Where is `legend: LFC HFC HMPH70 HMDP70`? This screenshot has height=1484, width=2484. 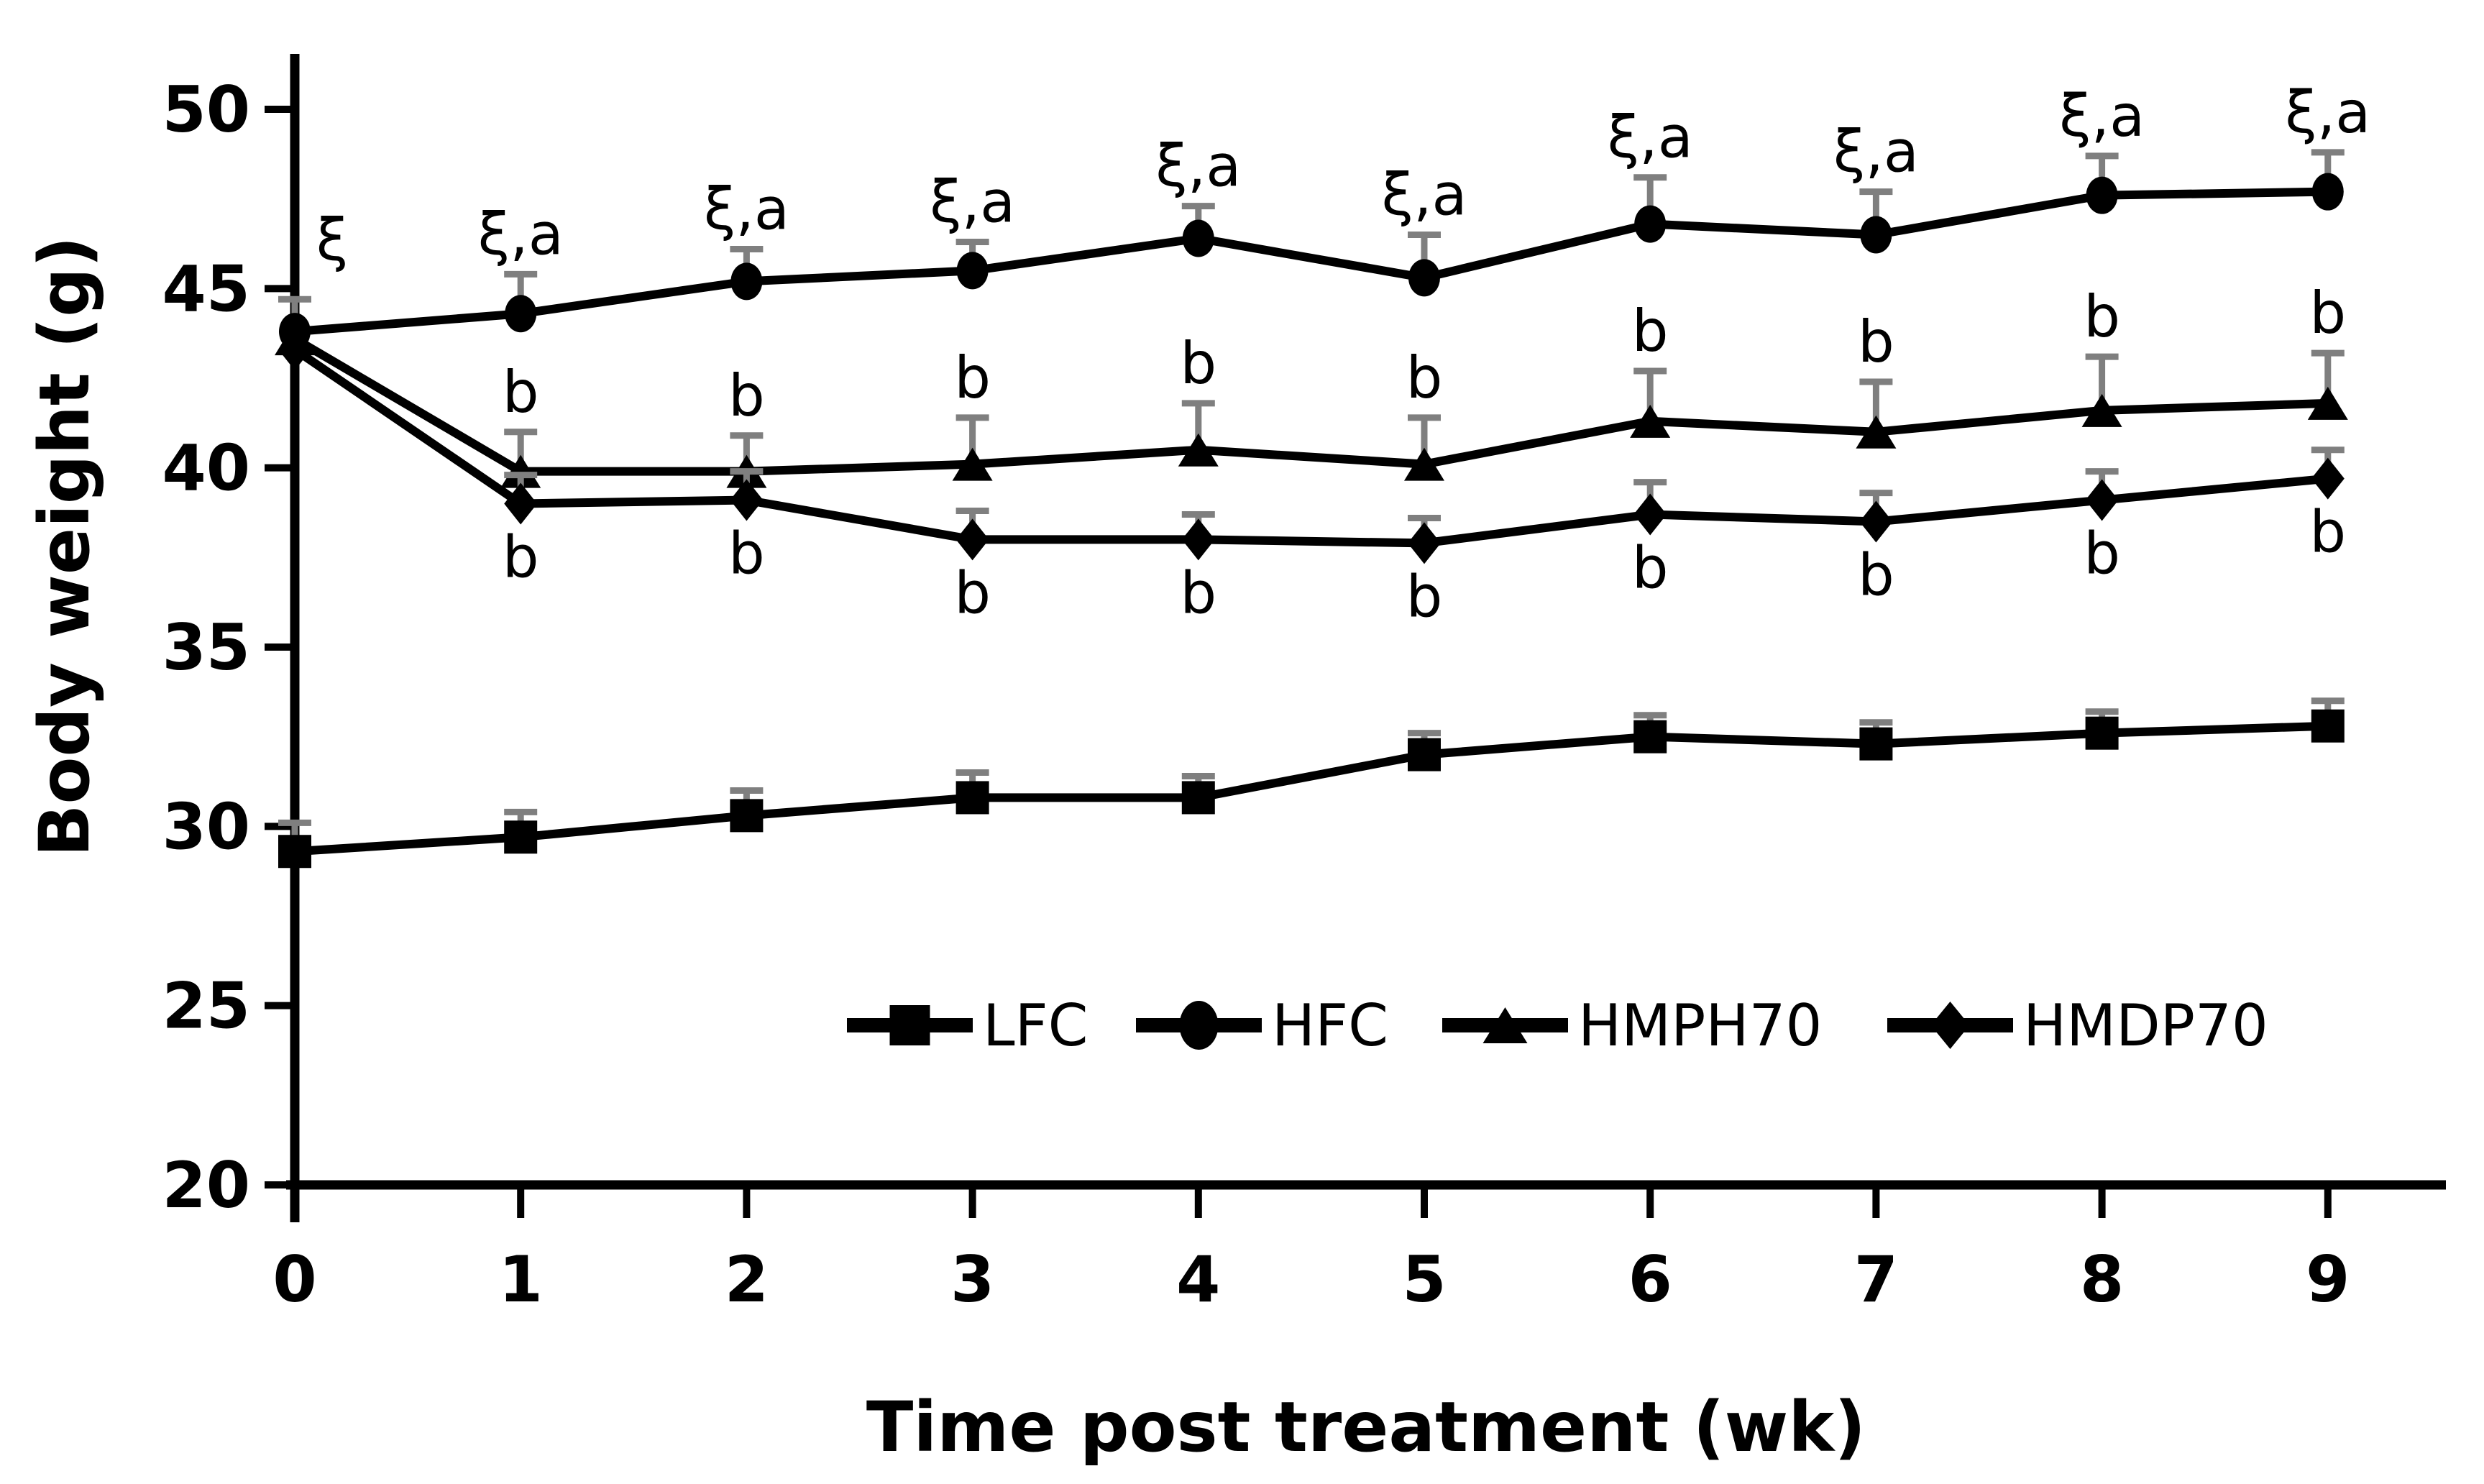 legend: LFC HFC HMPH70 HMDP70 is located at coordinates (1557, 1025).